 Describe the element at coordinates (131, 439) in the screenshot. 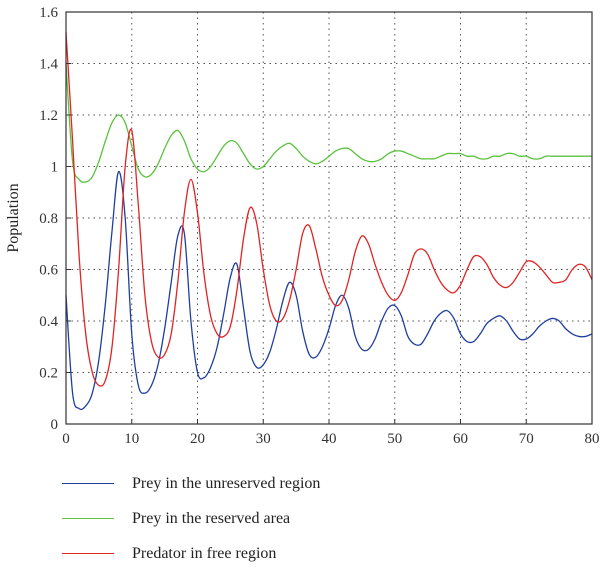

I see `x-tick-label: 10` at that location.